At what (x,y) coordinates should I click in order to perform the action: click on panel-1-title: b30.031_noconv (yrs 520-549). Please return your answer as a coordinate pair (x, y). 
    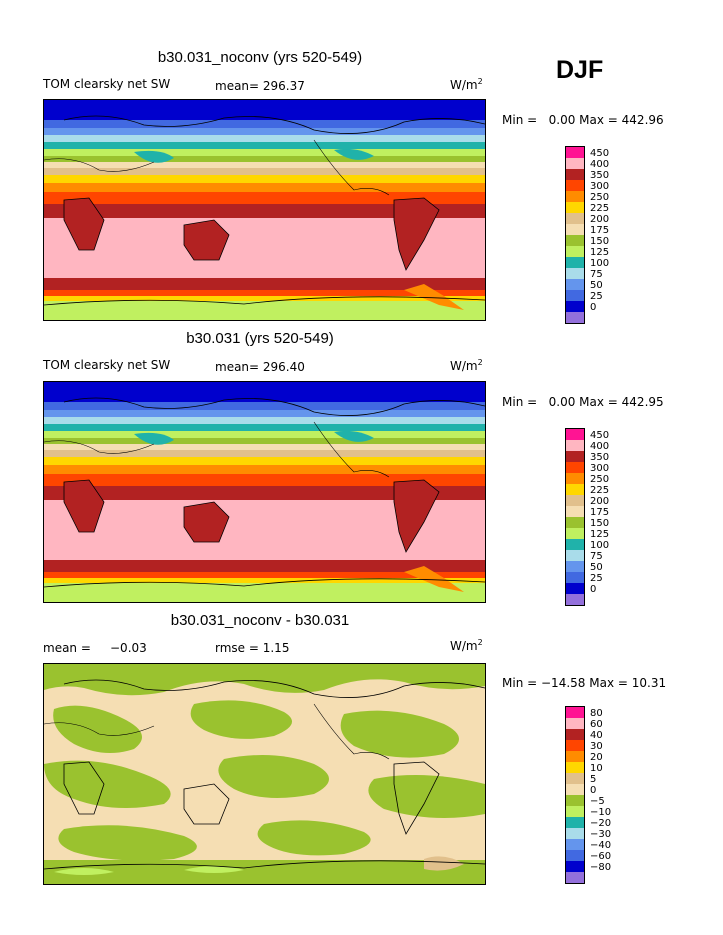
    Looking at the image, I should click on (260, 57).